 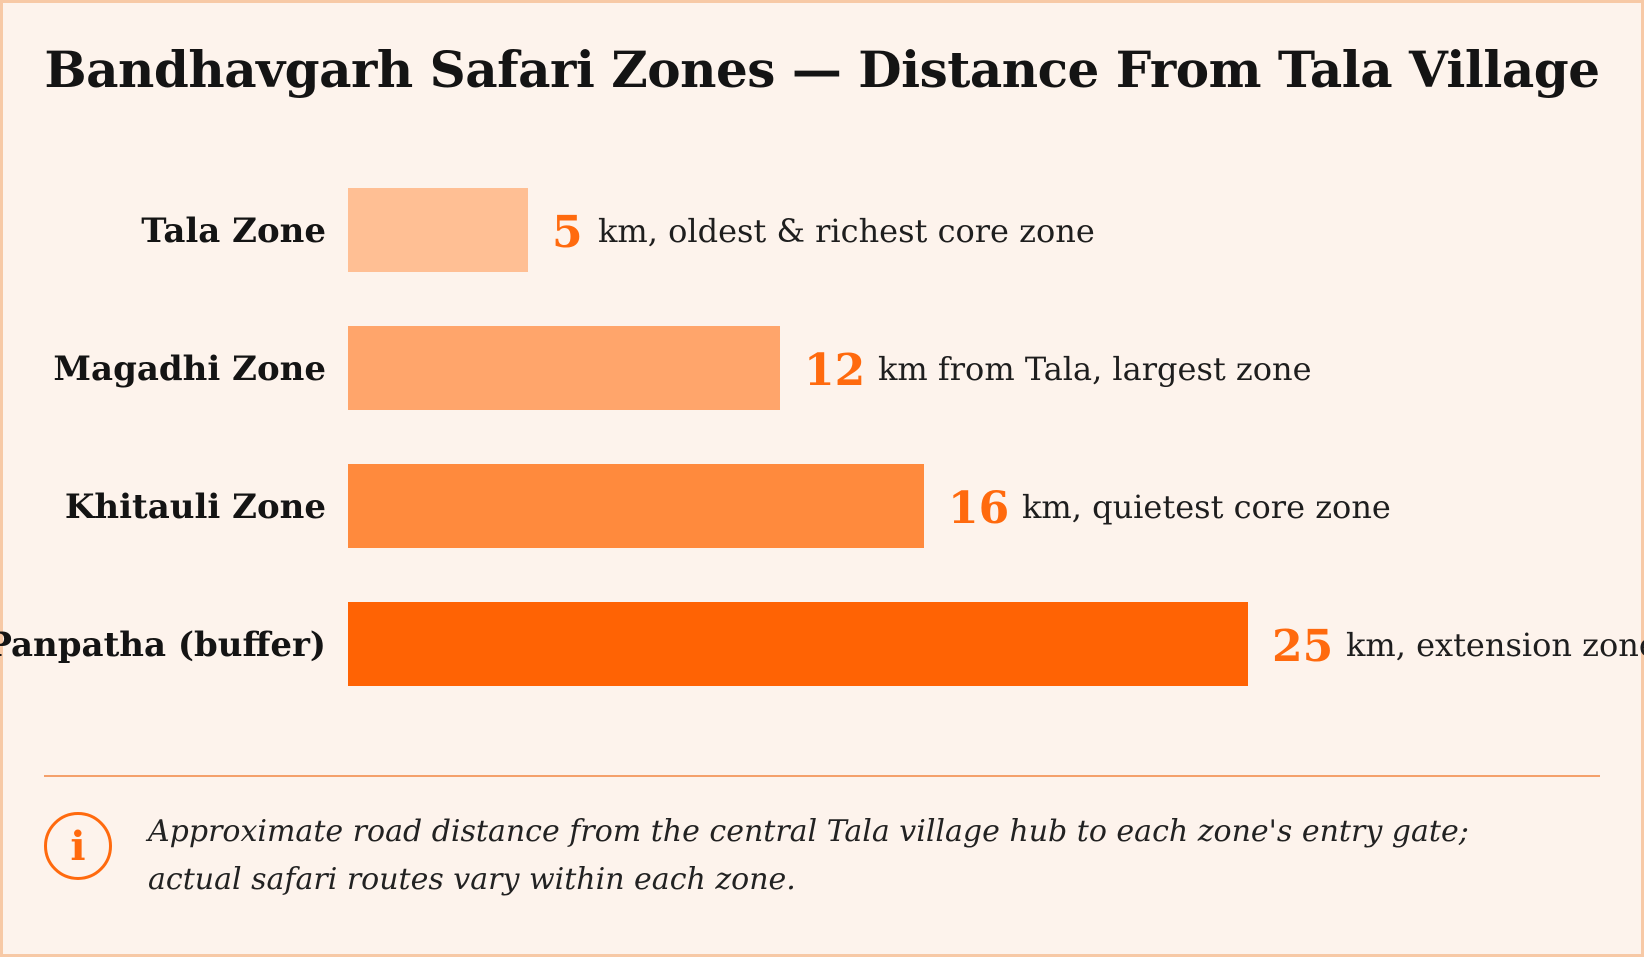 What do you see at coordinates (834, 370) in the screenshot?
I see `value-label: 12` at bounding box center [834, 370].